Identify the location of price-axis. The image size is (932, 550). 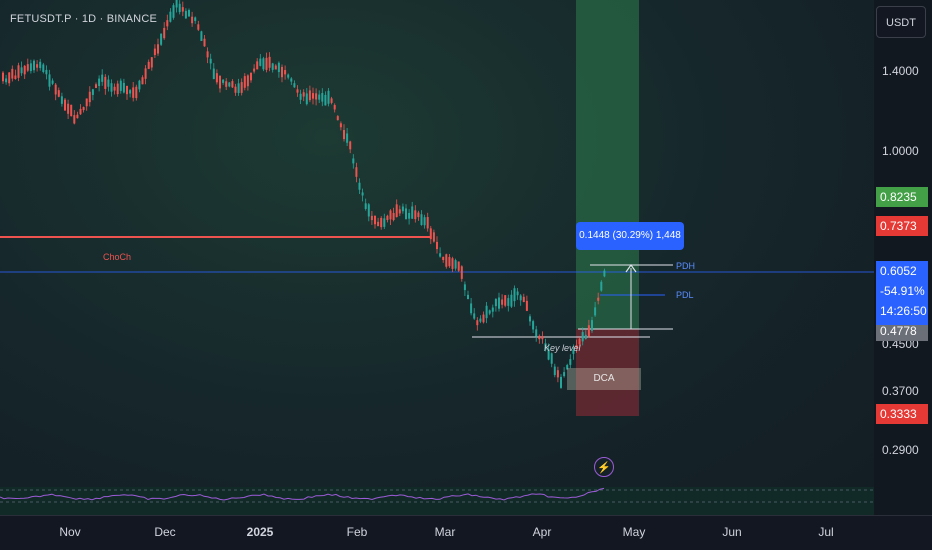
(903, 257).